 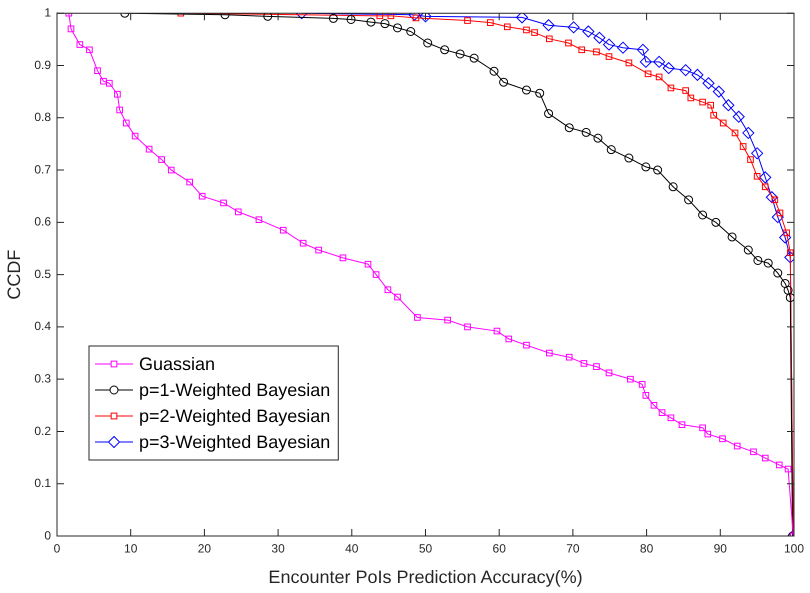 I want to click on x-tick-label: 50, so click(x=425, y=549).